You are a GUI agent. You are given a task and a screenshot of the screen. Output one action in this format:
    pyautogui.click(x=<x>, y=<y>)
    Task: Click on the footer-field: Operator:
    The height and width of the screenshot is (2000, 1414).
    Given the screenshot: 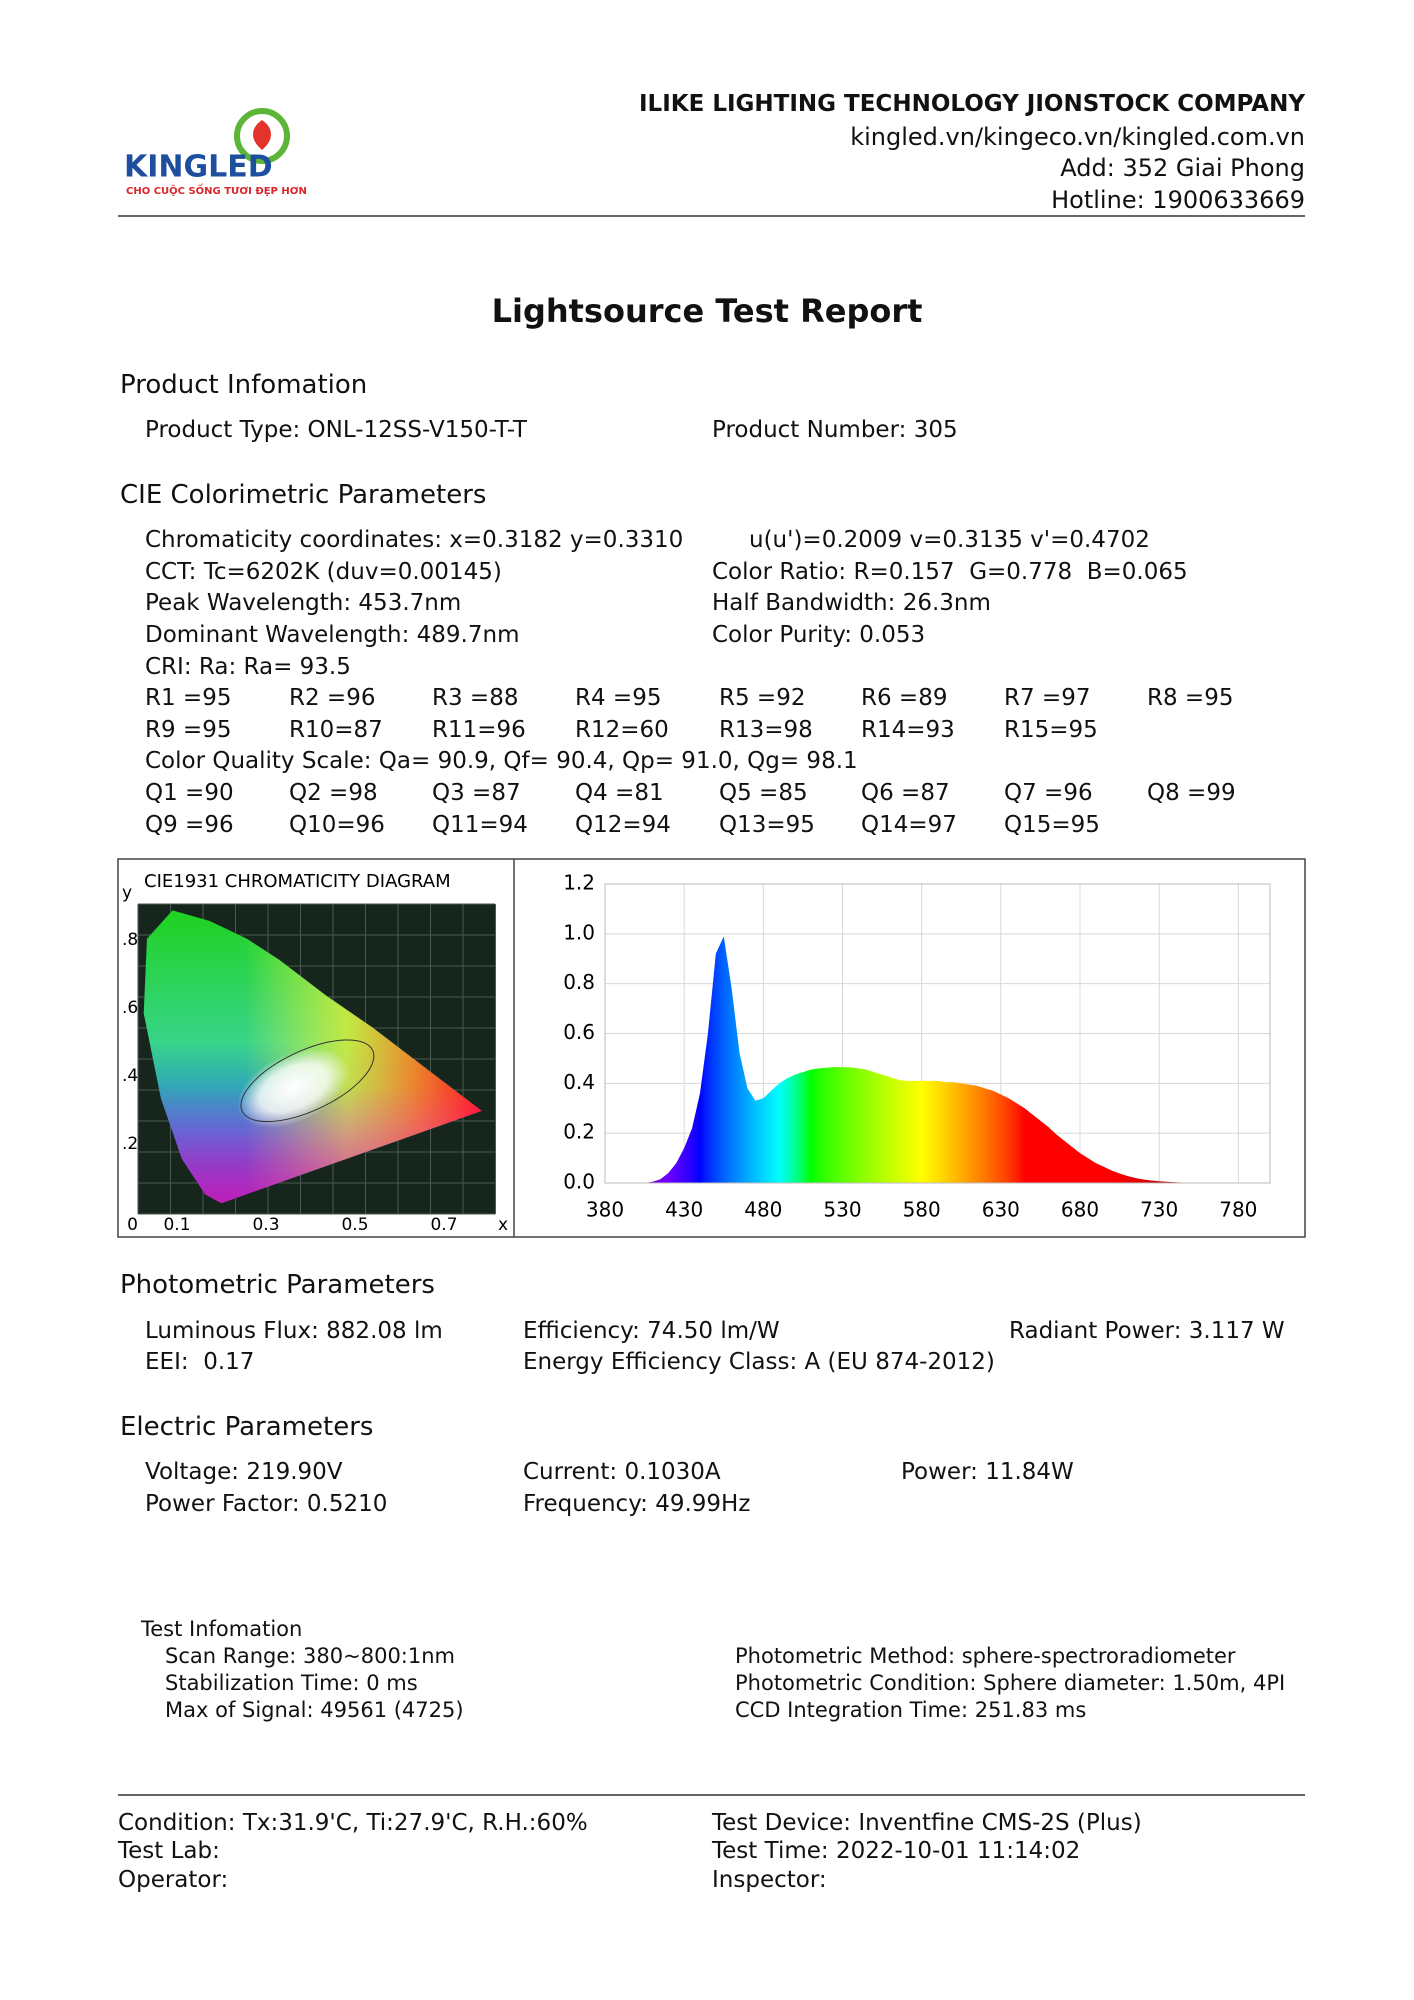 What is the action you would take?
    pyautogui.click(x=173, y=1879)
    